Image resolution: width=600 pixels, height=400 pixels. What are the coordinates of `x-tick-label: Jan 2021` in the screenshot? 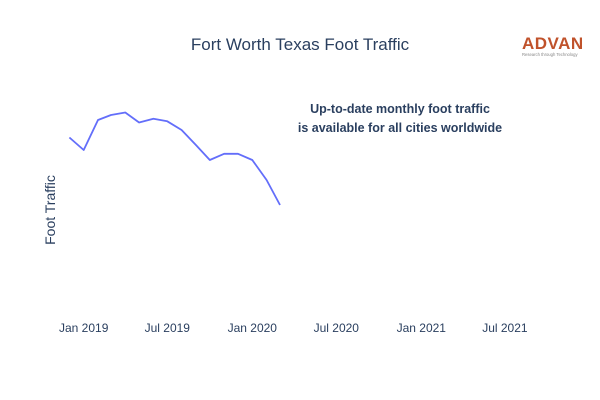 It's located at (422, 328).